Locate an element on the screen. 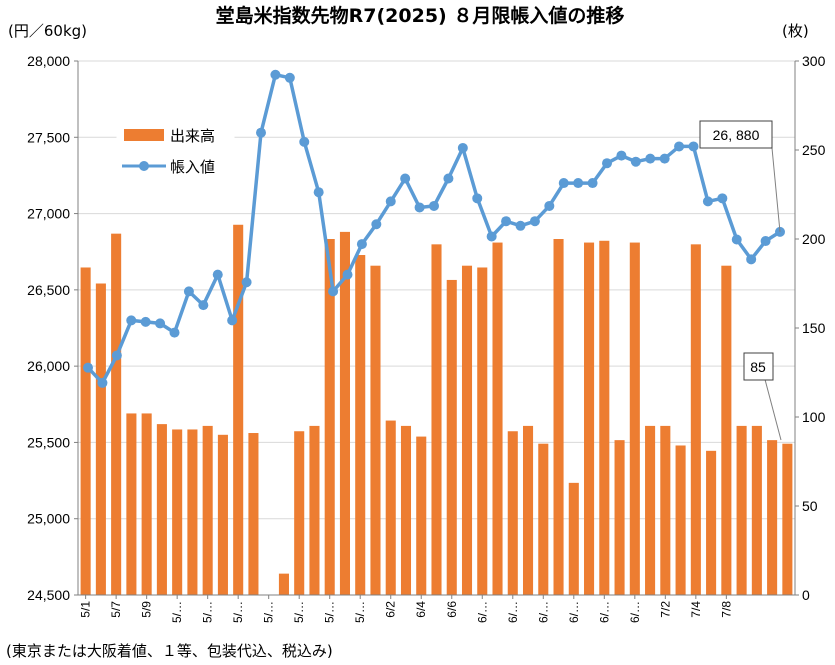 This screenshot has height=665, width=835. x-tick-label: 7/2 is located at coordinates (665, 609).